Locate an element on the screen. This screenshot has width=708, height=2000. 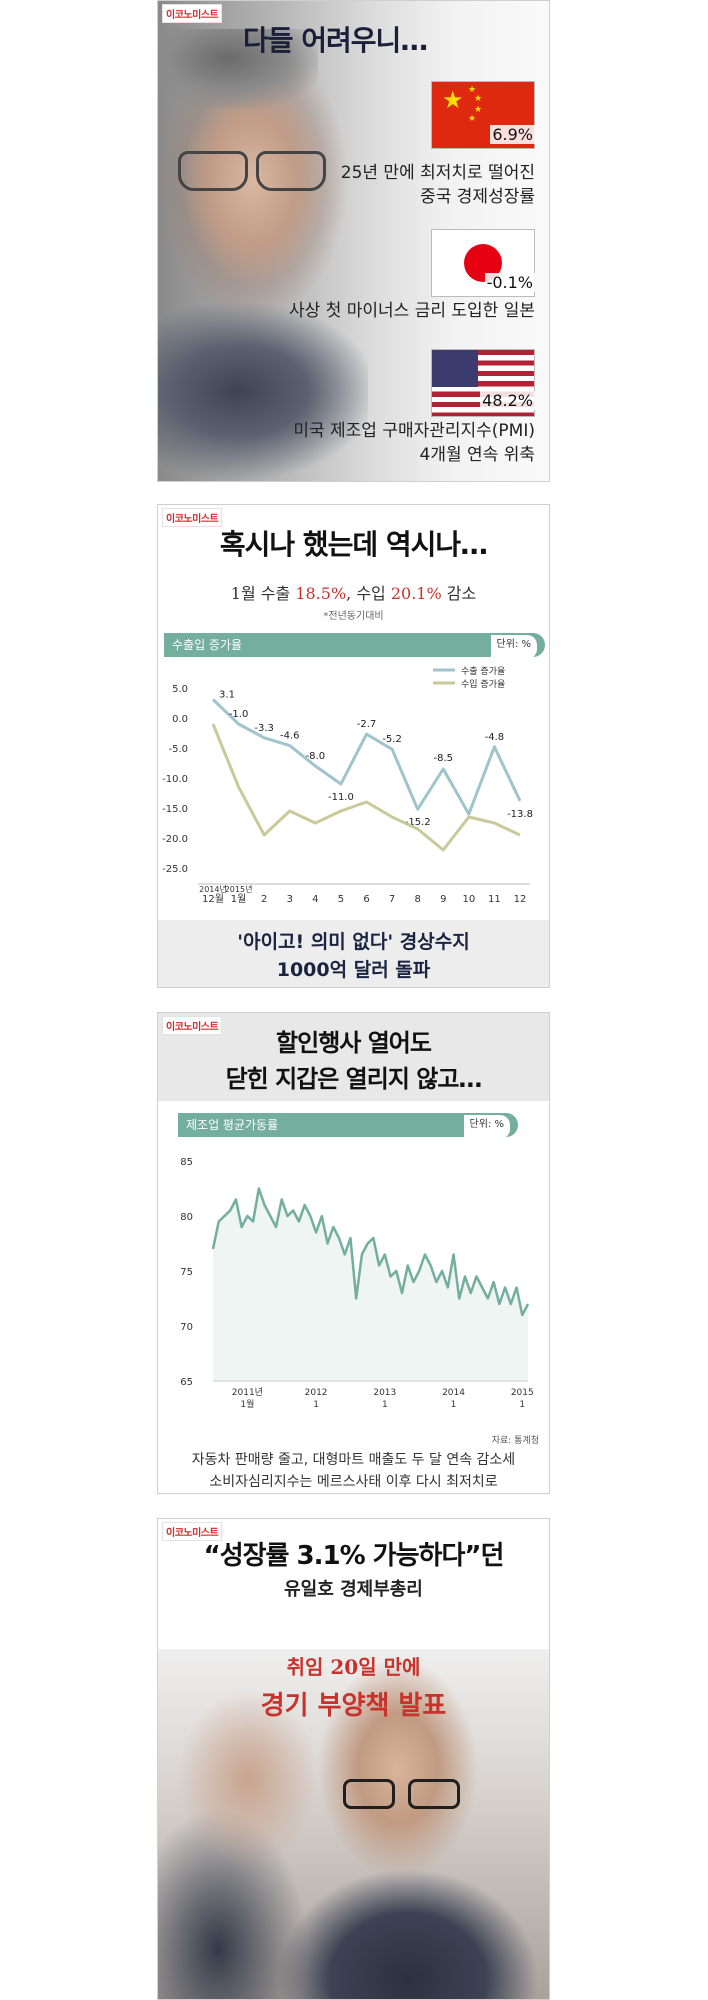
utilization-line is located at coordinates (370, 1252).